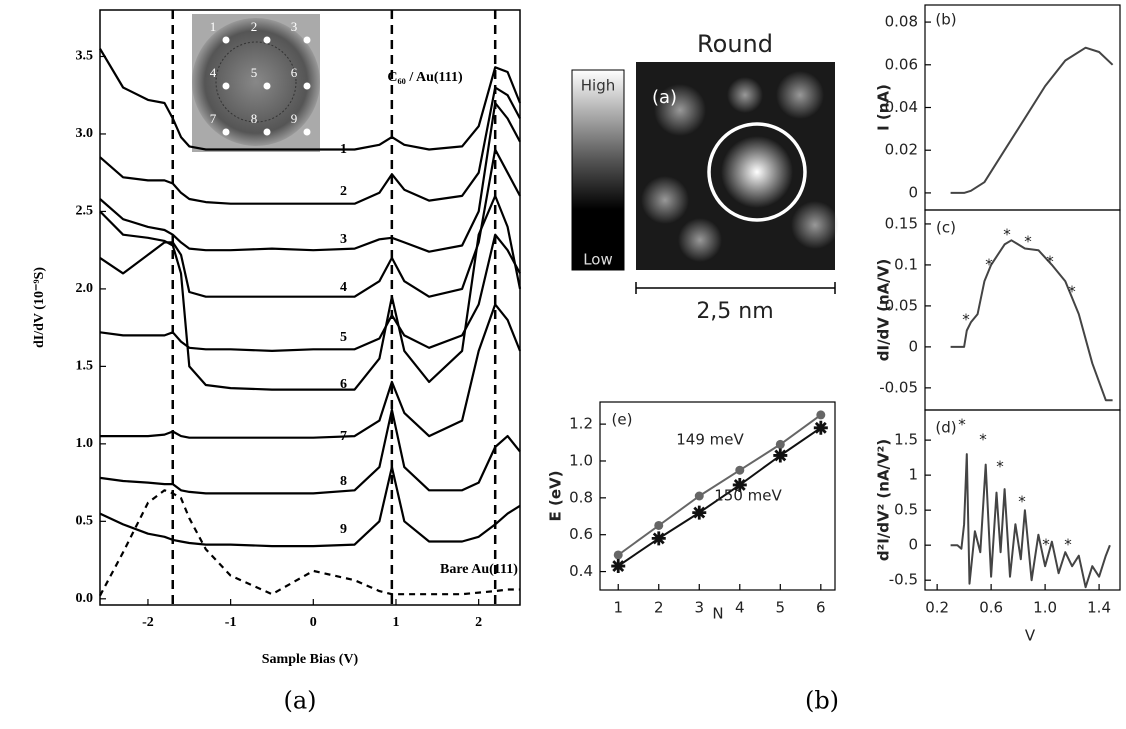 The width and height of the screenshot is (1126, 729). I want to click on series-label: 3, so click(343, 239).